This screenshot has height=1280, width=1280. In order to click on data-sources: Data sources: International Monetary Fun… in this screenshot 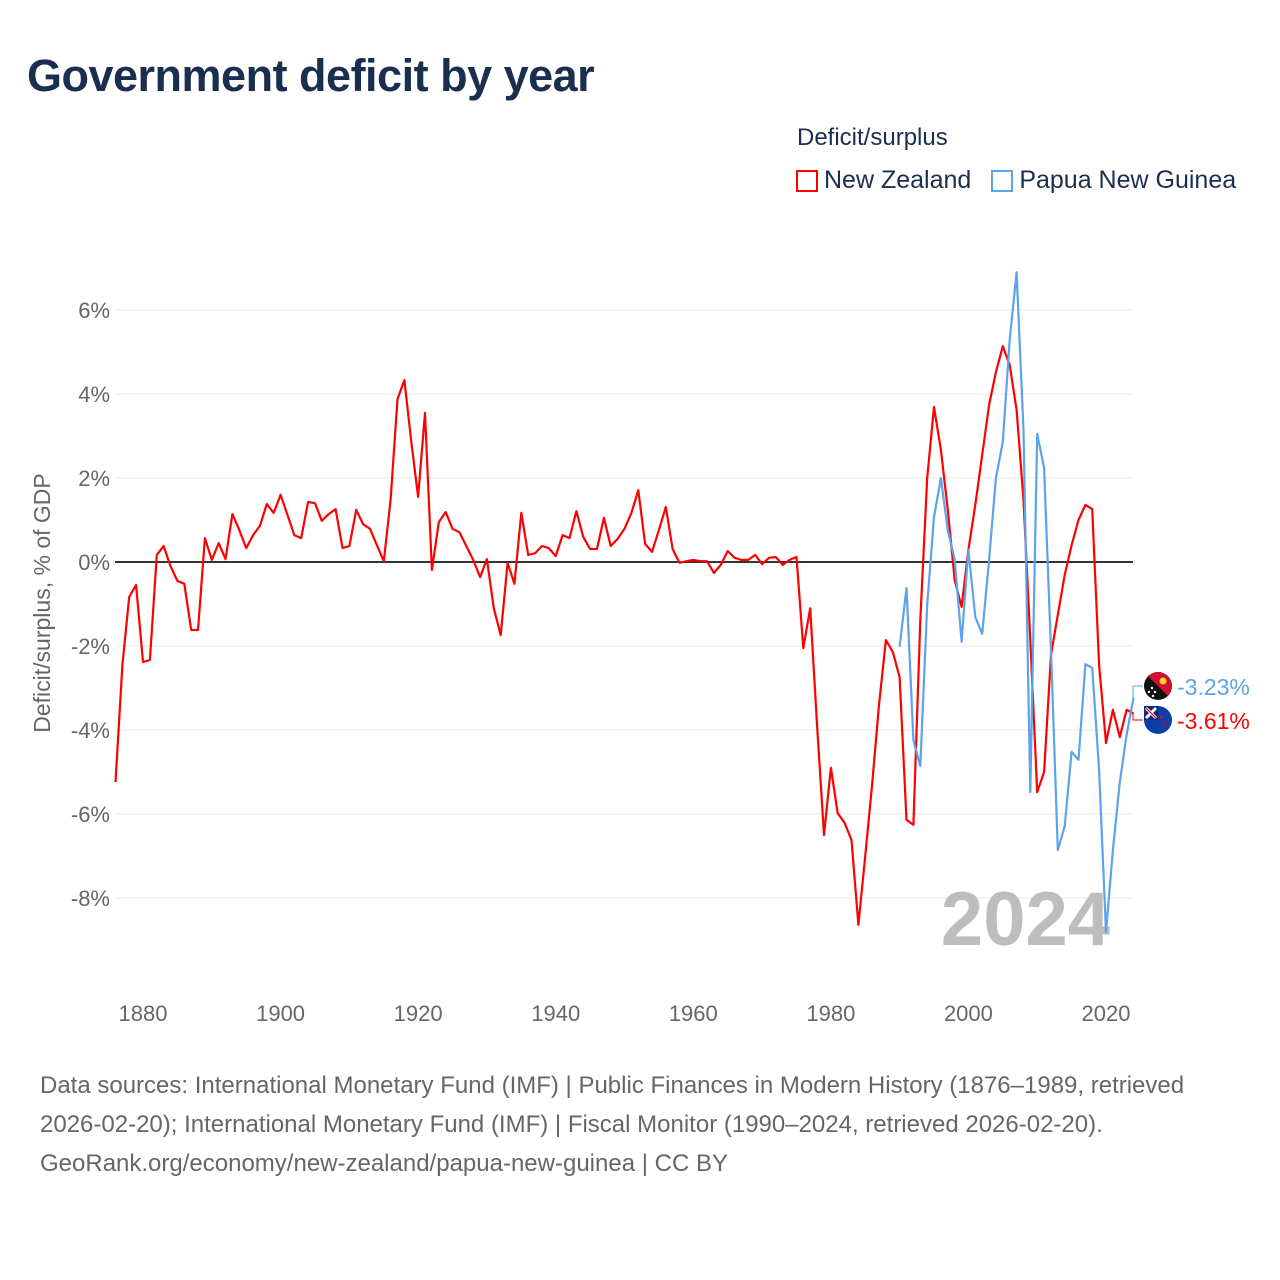, I will do `click(612, 1105)`.